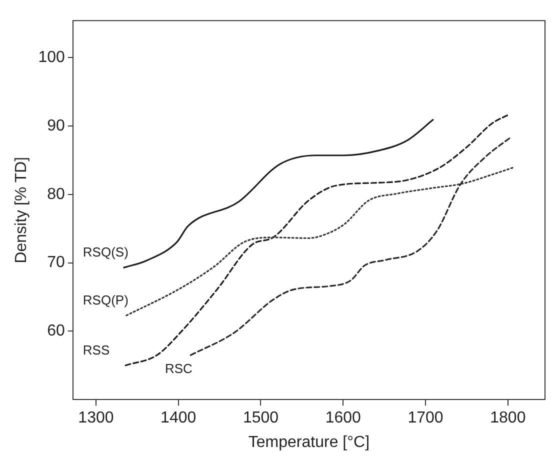  I want to click on x-tick-label: 1700, so click(426, 418).